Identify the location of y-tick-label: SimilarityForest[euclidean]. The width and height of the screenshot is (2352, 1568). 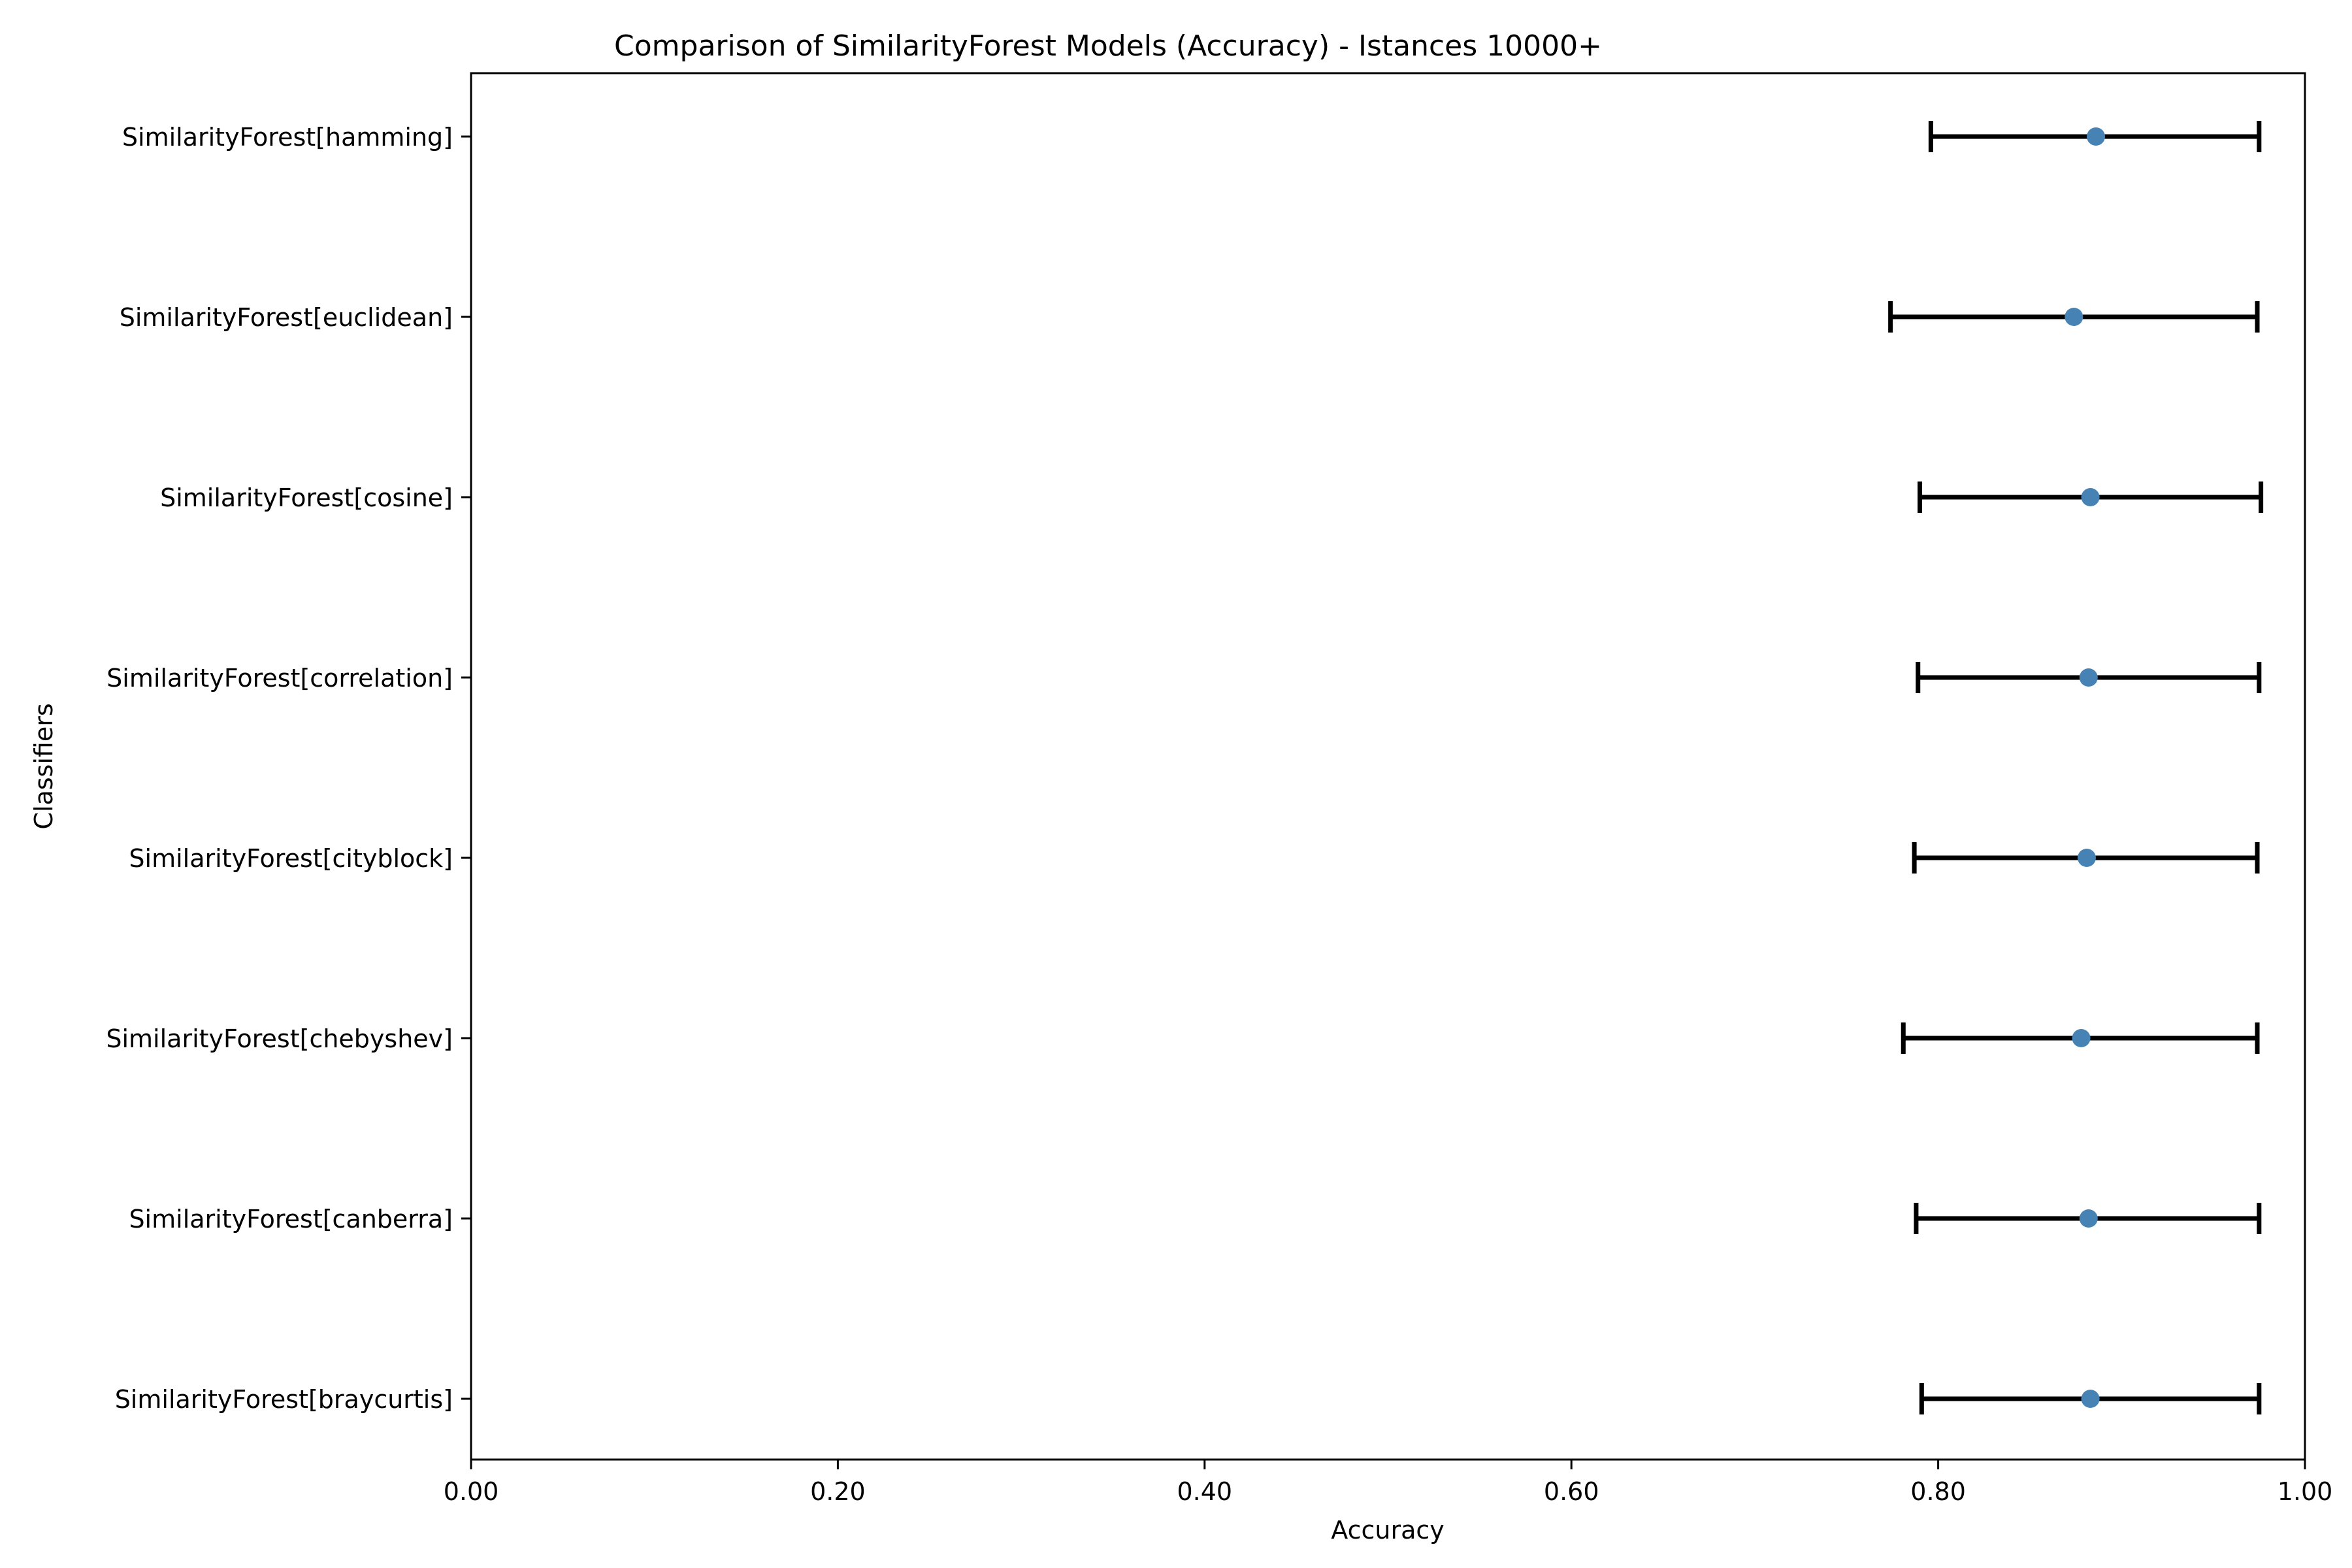
(286, 317).